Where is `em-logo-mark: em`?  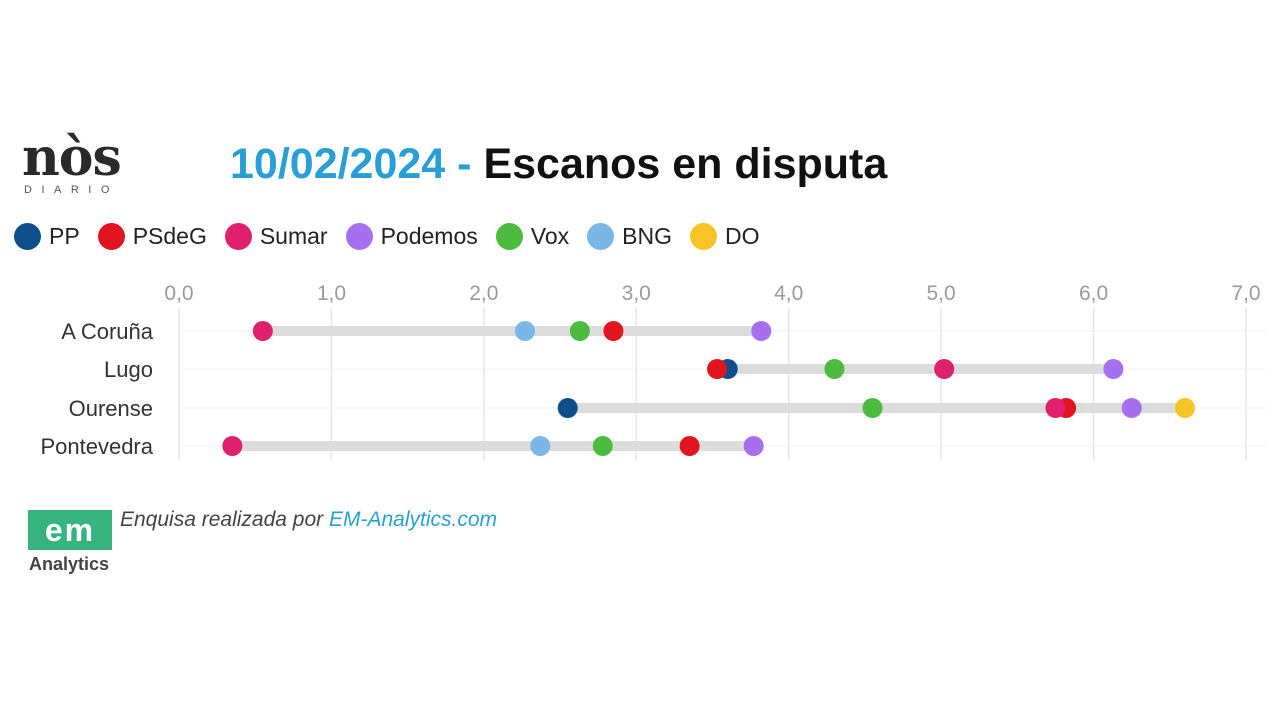
em-logo-mark: em is located at coordinates (70, 530).